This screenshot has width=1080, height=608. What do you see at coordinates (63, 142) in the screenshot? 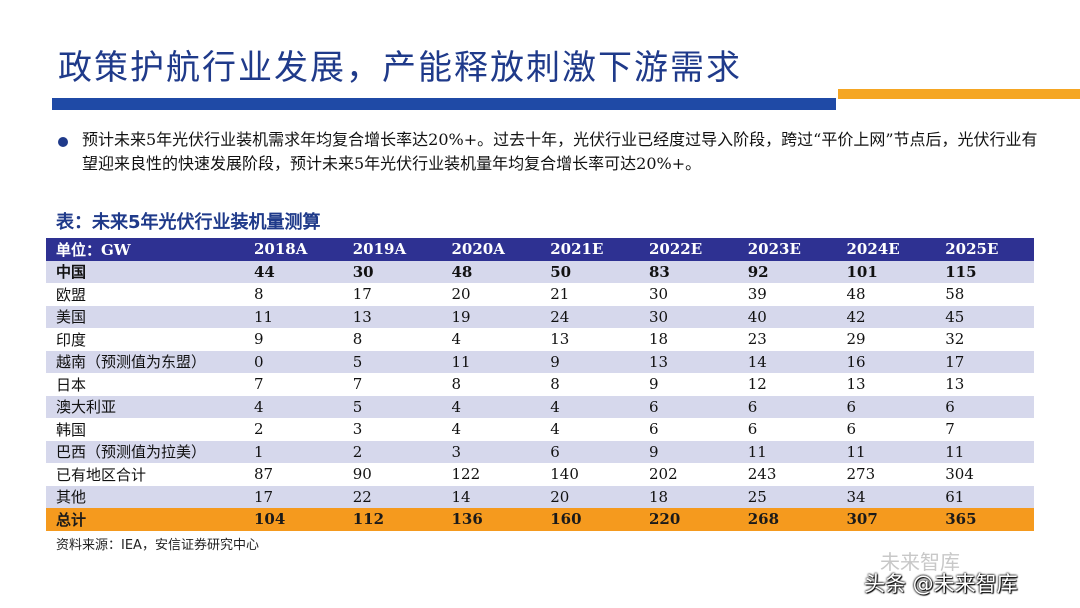
I see `bullet-icon` at bounding box center [63, 142].